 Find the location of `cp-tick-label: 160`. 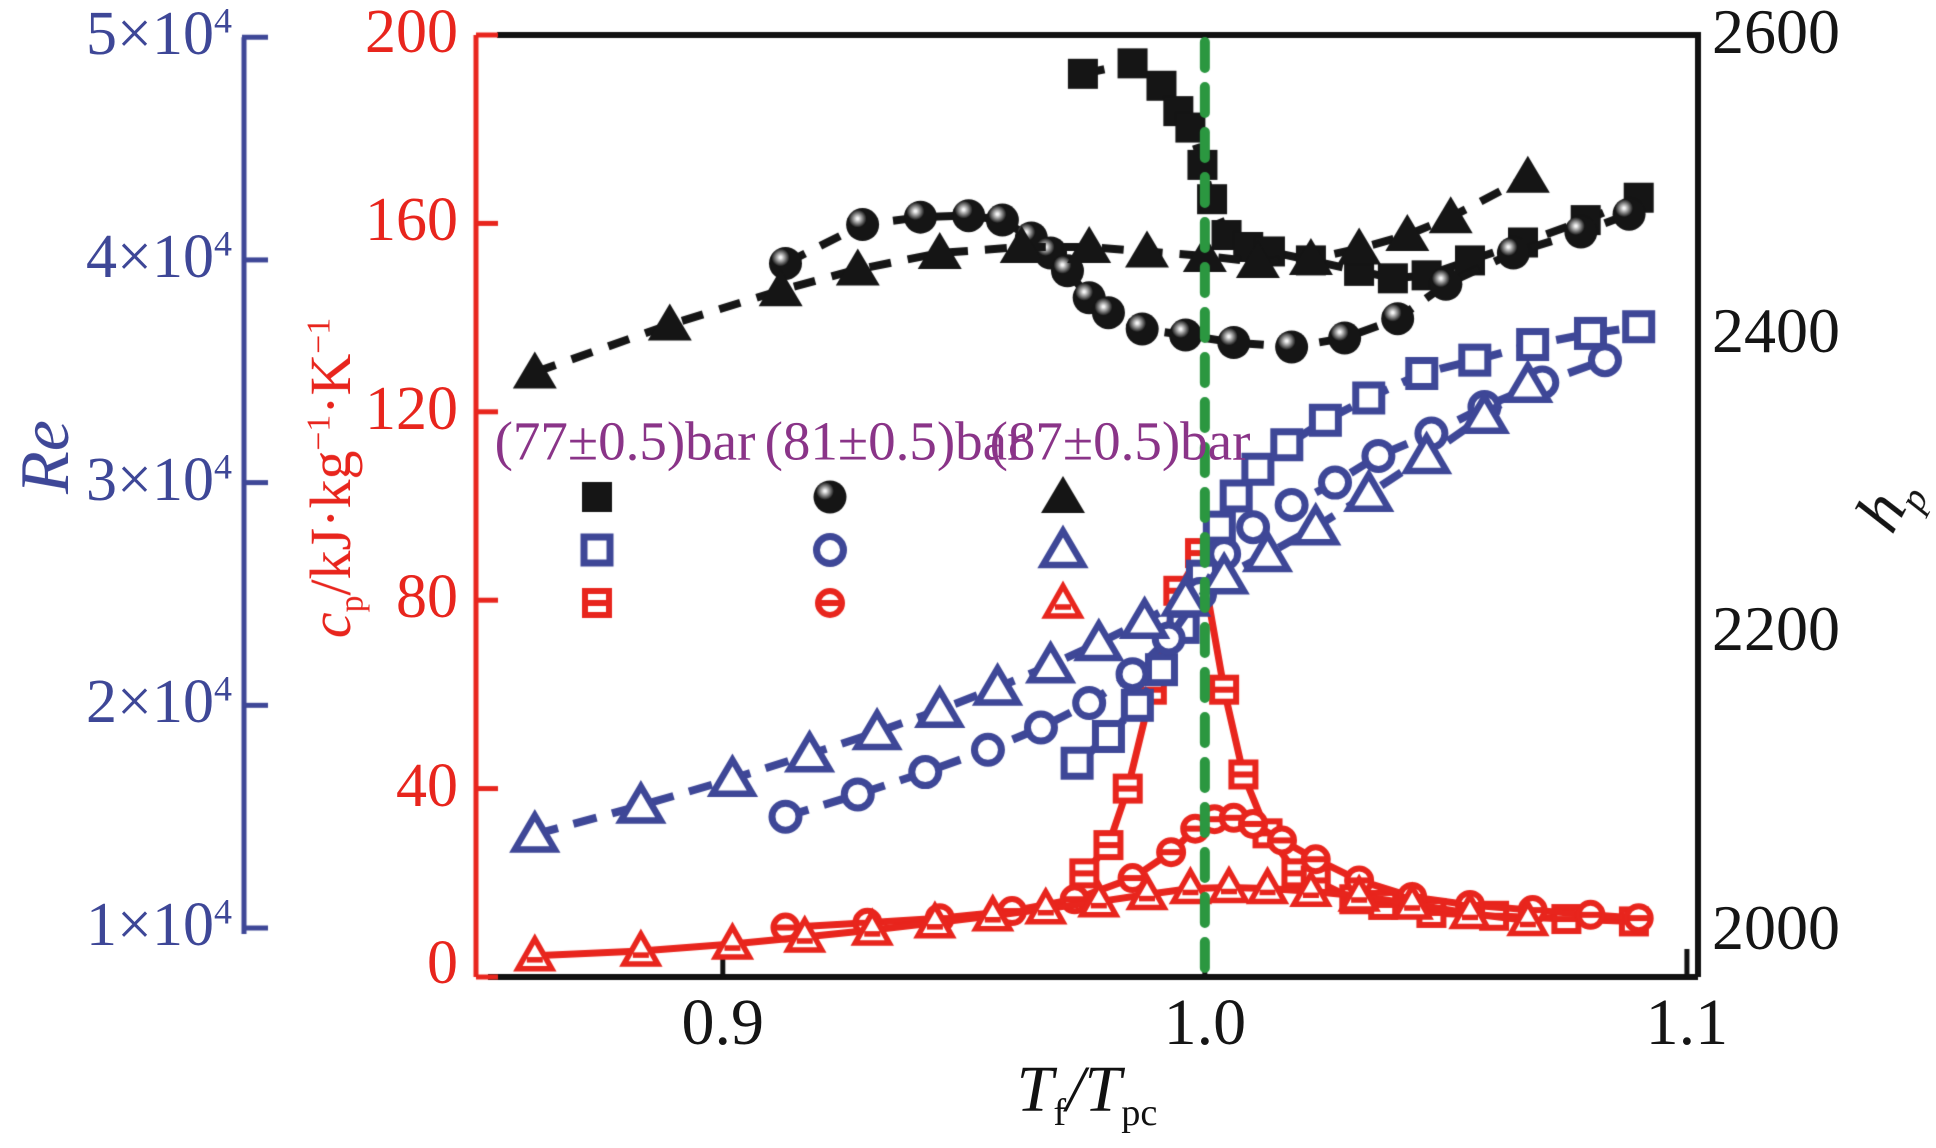

cp-tick-label: 160 is located at coordinates (411, 220).